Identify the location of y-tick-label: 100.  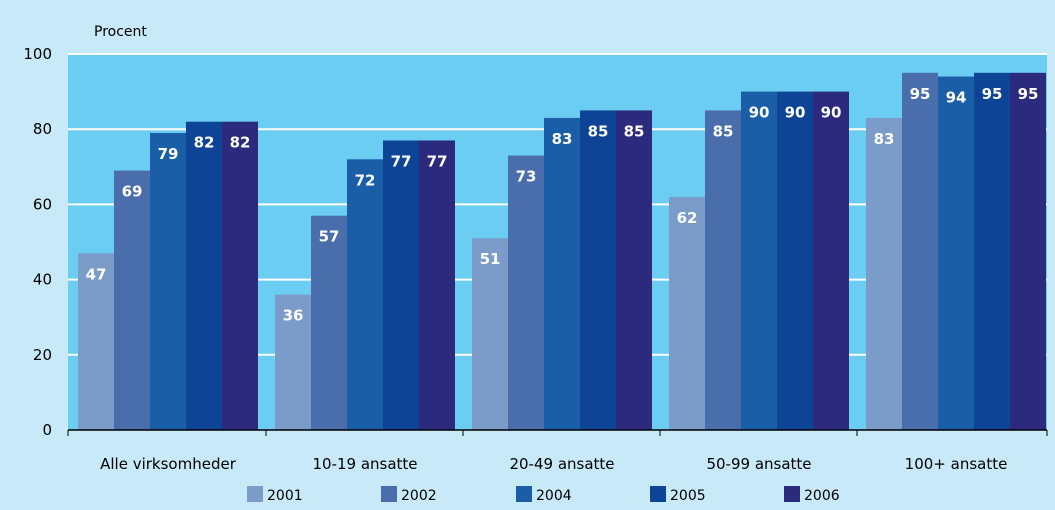
(37, 54).